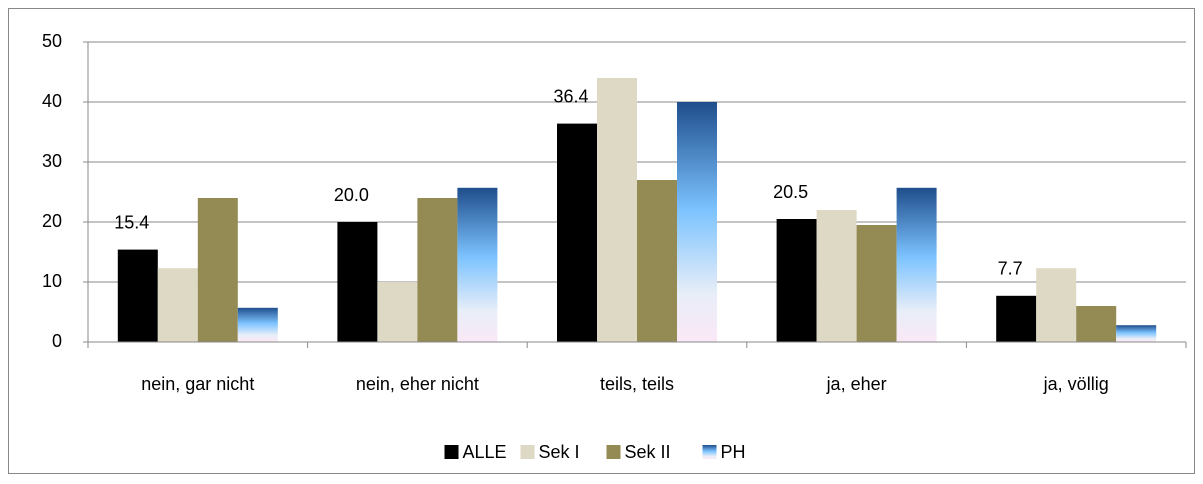  Describe the element at coordinates (637, 384) in the screenshot. I see `x-tick-label: teils, teils` at that location.